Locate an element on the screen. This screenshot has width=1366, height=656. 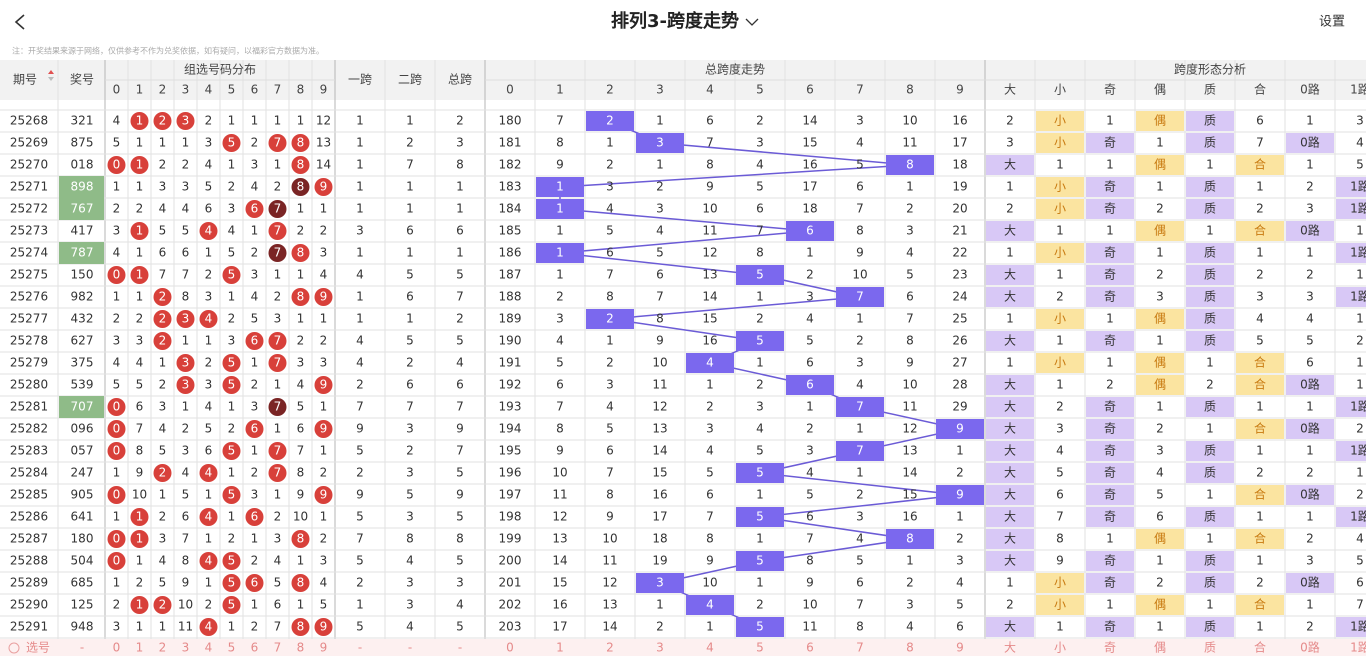
footer-digit: 5 is located at coordinates (232, 648).